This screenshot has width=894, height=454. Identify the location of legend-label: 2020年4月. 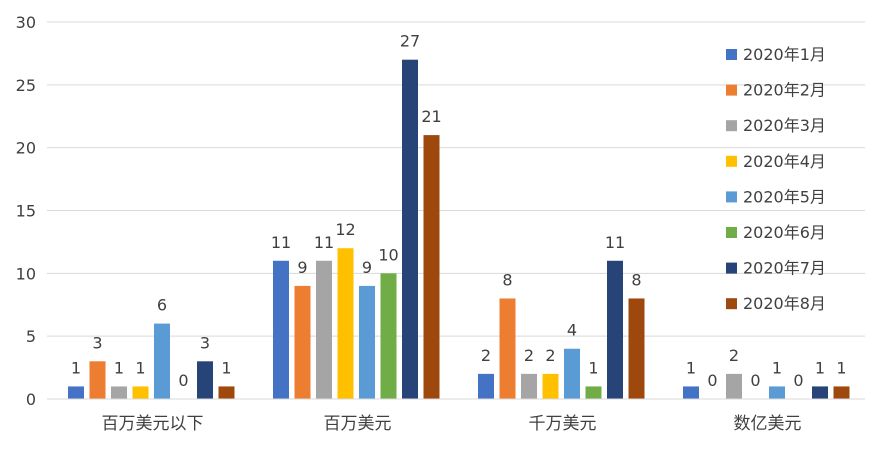
(784, 161).